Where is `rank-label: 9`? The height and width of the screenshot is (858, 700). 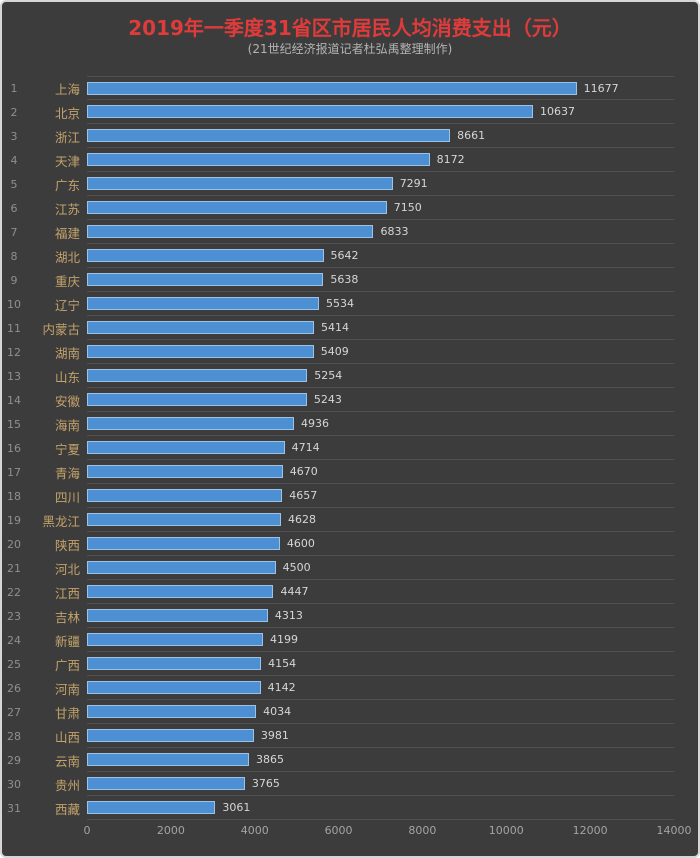
rank-label: 9 is located at coordinates (14, 280).